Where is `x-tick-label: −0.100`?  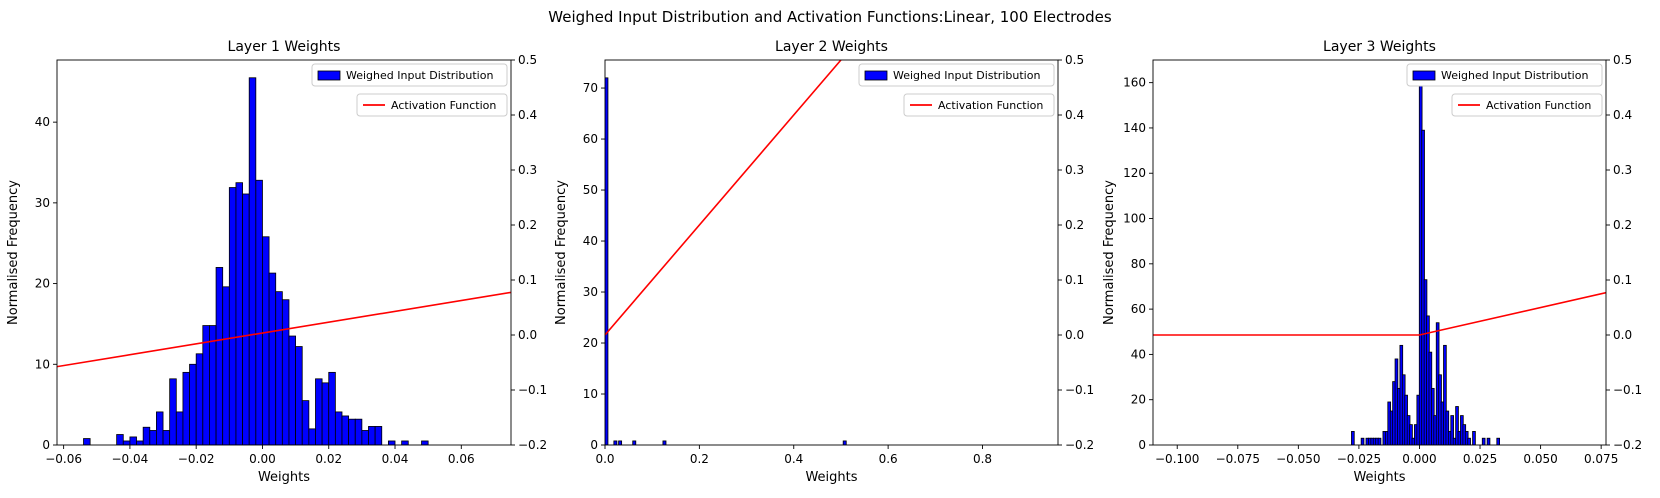 x-tick-label: −0.100 is located at coordinates (1177, 459).